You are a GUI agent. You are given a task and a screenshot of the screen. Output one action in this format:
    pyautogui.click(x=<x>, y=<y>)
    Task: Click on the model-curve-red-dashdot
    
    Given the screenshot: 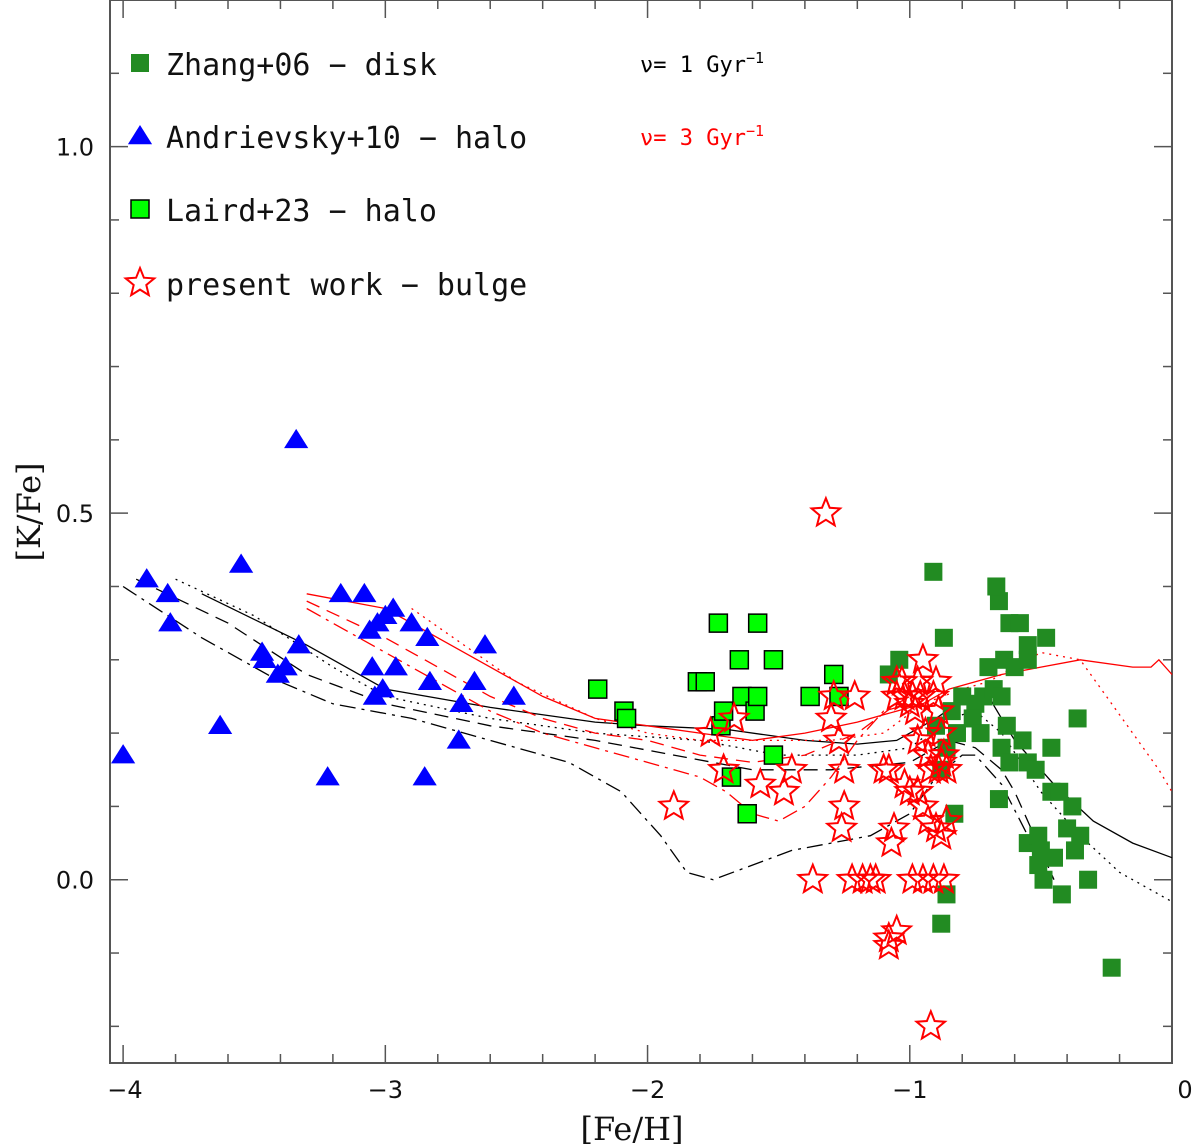 What is the action you would take?
    pyautogui.click(x=608, y=714)
    